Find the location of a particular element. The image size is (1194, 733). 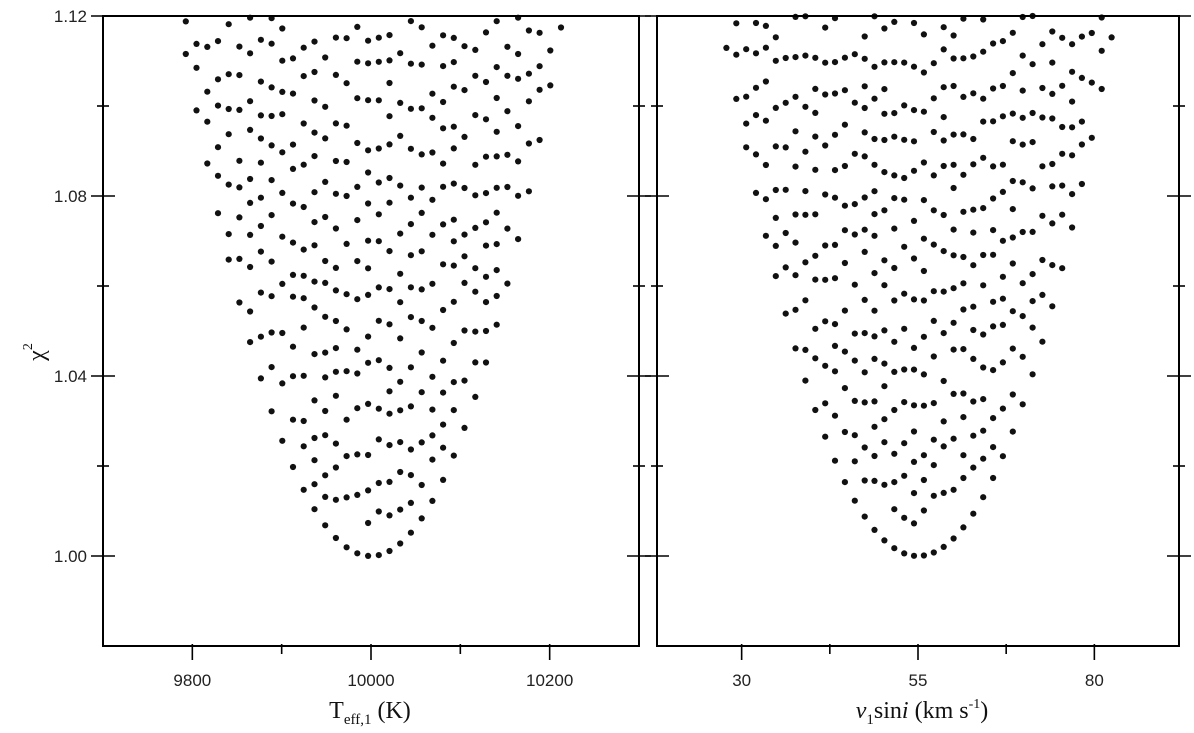

x-tick-label: 10000 is located at coordinates (370, 680).